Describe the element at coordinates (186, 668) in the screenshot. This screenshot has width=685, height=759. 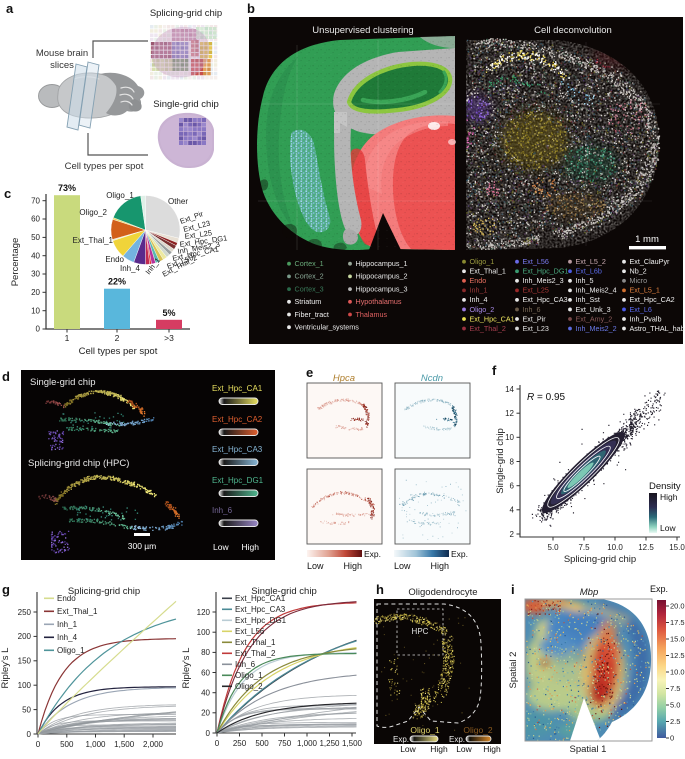
I see `svg-text: Ripley's L` at that location.